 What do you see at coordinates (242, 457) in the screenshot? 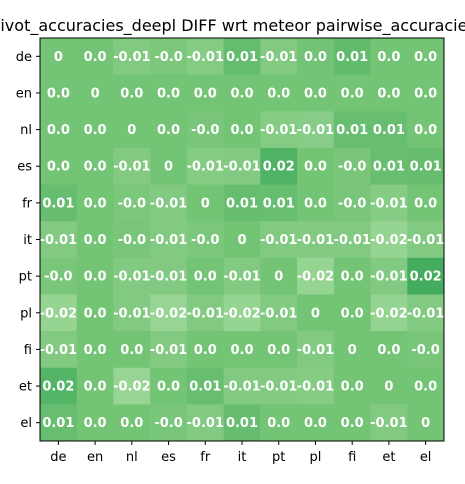
I see `x-tick-label: it` at bounding box center [242, 457].